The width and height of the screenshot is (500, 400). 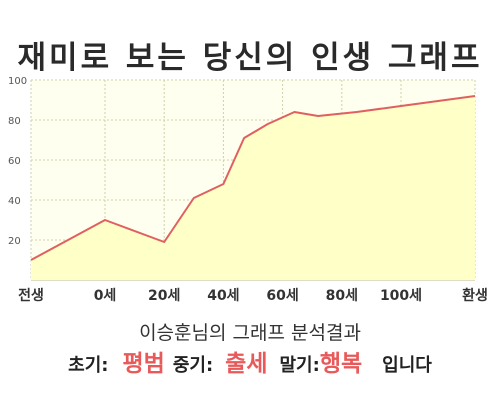 I want to click on x-tick-label: 0세, so click(x=105, y=296).